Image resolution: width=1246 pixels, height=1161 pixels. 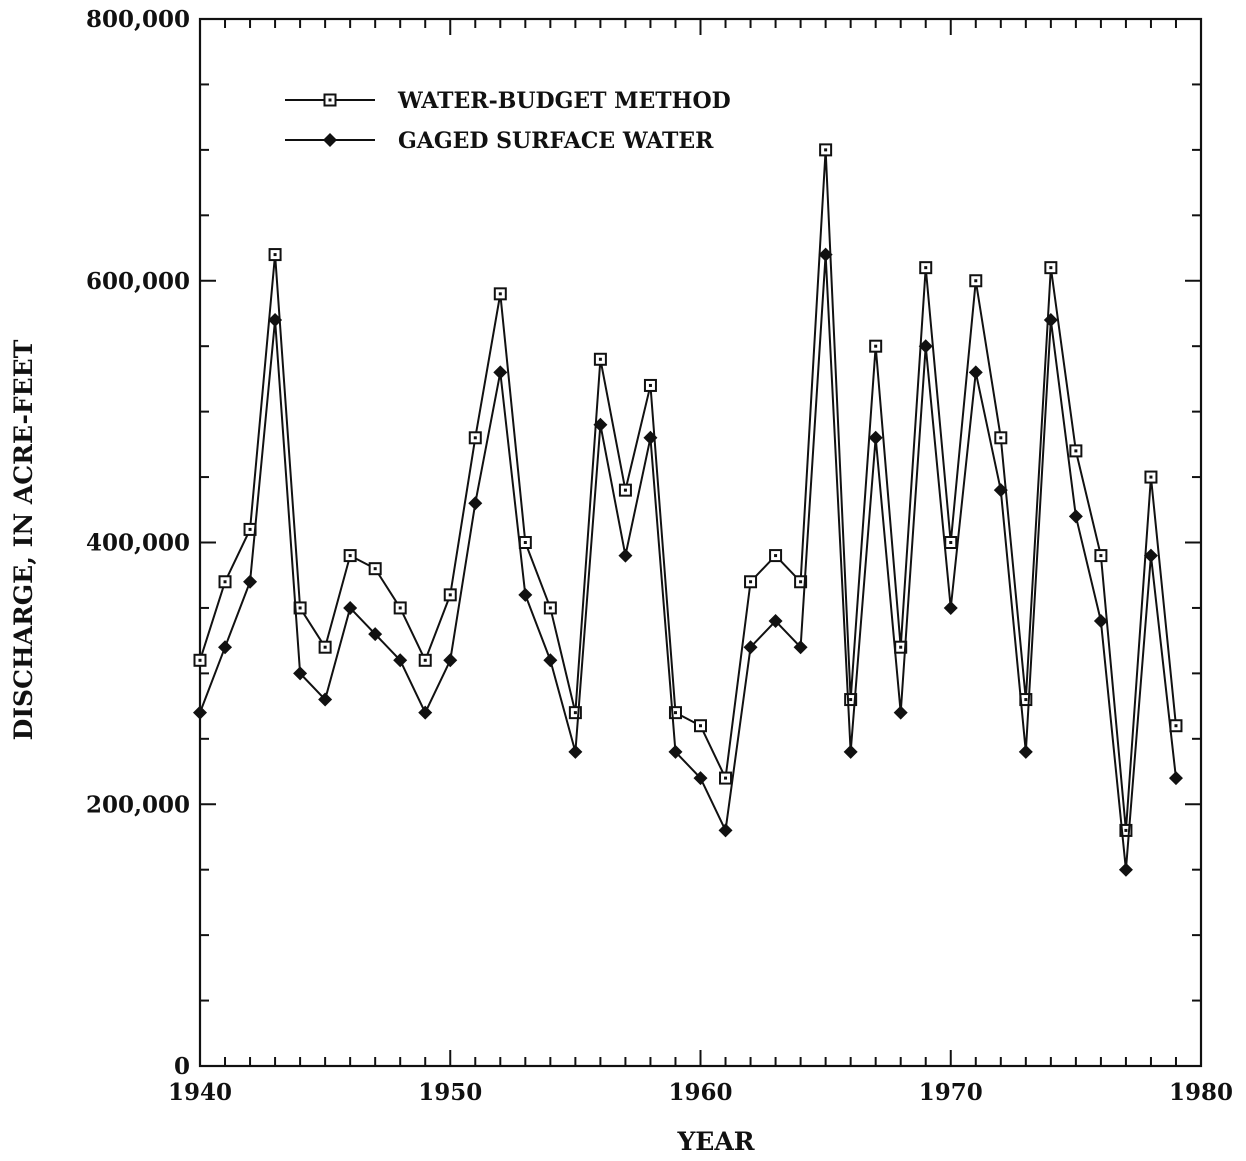 I want to click on x-tick-label: 1980, so click(x=1201, y=1092).